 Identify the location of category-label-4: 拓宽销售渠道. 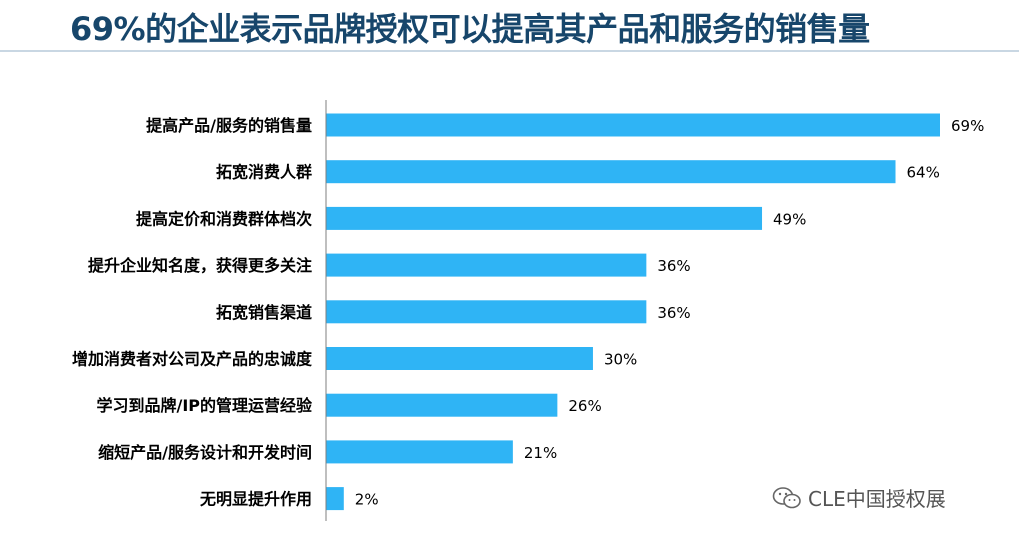
(264, 312).